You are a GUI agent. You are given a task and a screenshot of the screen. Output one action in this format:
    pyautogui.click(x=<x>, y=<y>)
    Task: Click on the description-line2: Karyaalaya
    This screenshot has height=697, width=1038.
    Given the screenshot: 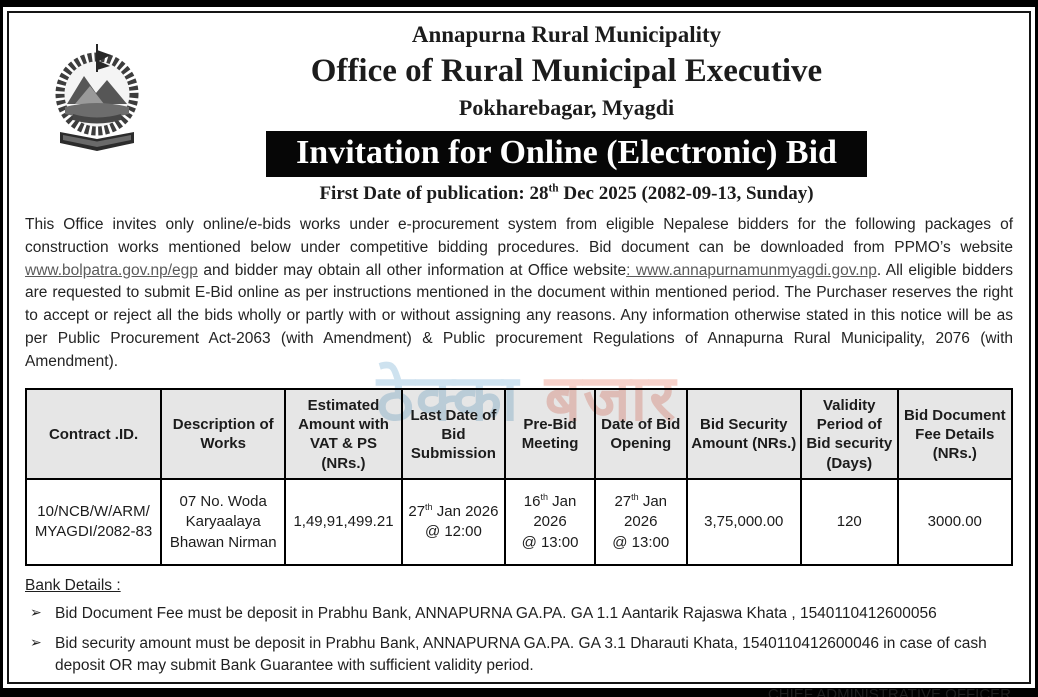 What is the action you would take?
    pyautogui.click(x=223, y=522)
    